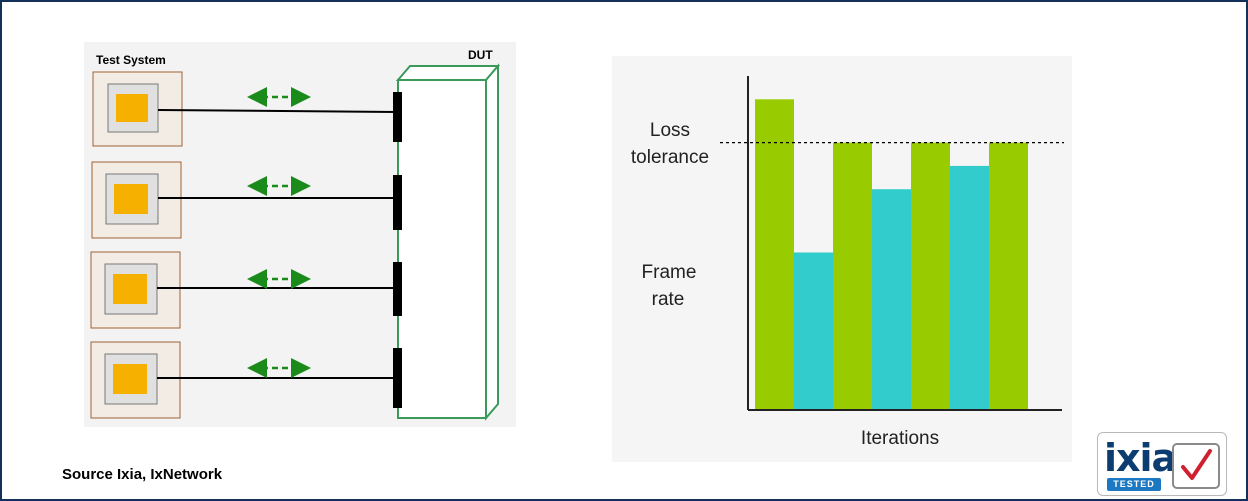  What do you see at coordinates (669, 272) in the screenshot?
I see `y-axis-label-line1: Frame` at bounding box center [669, 272].